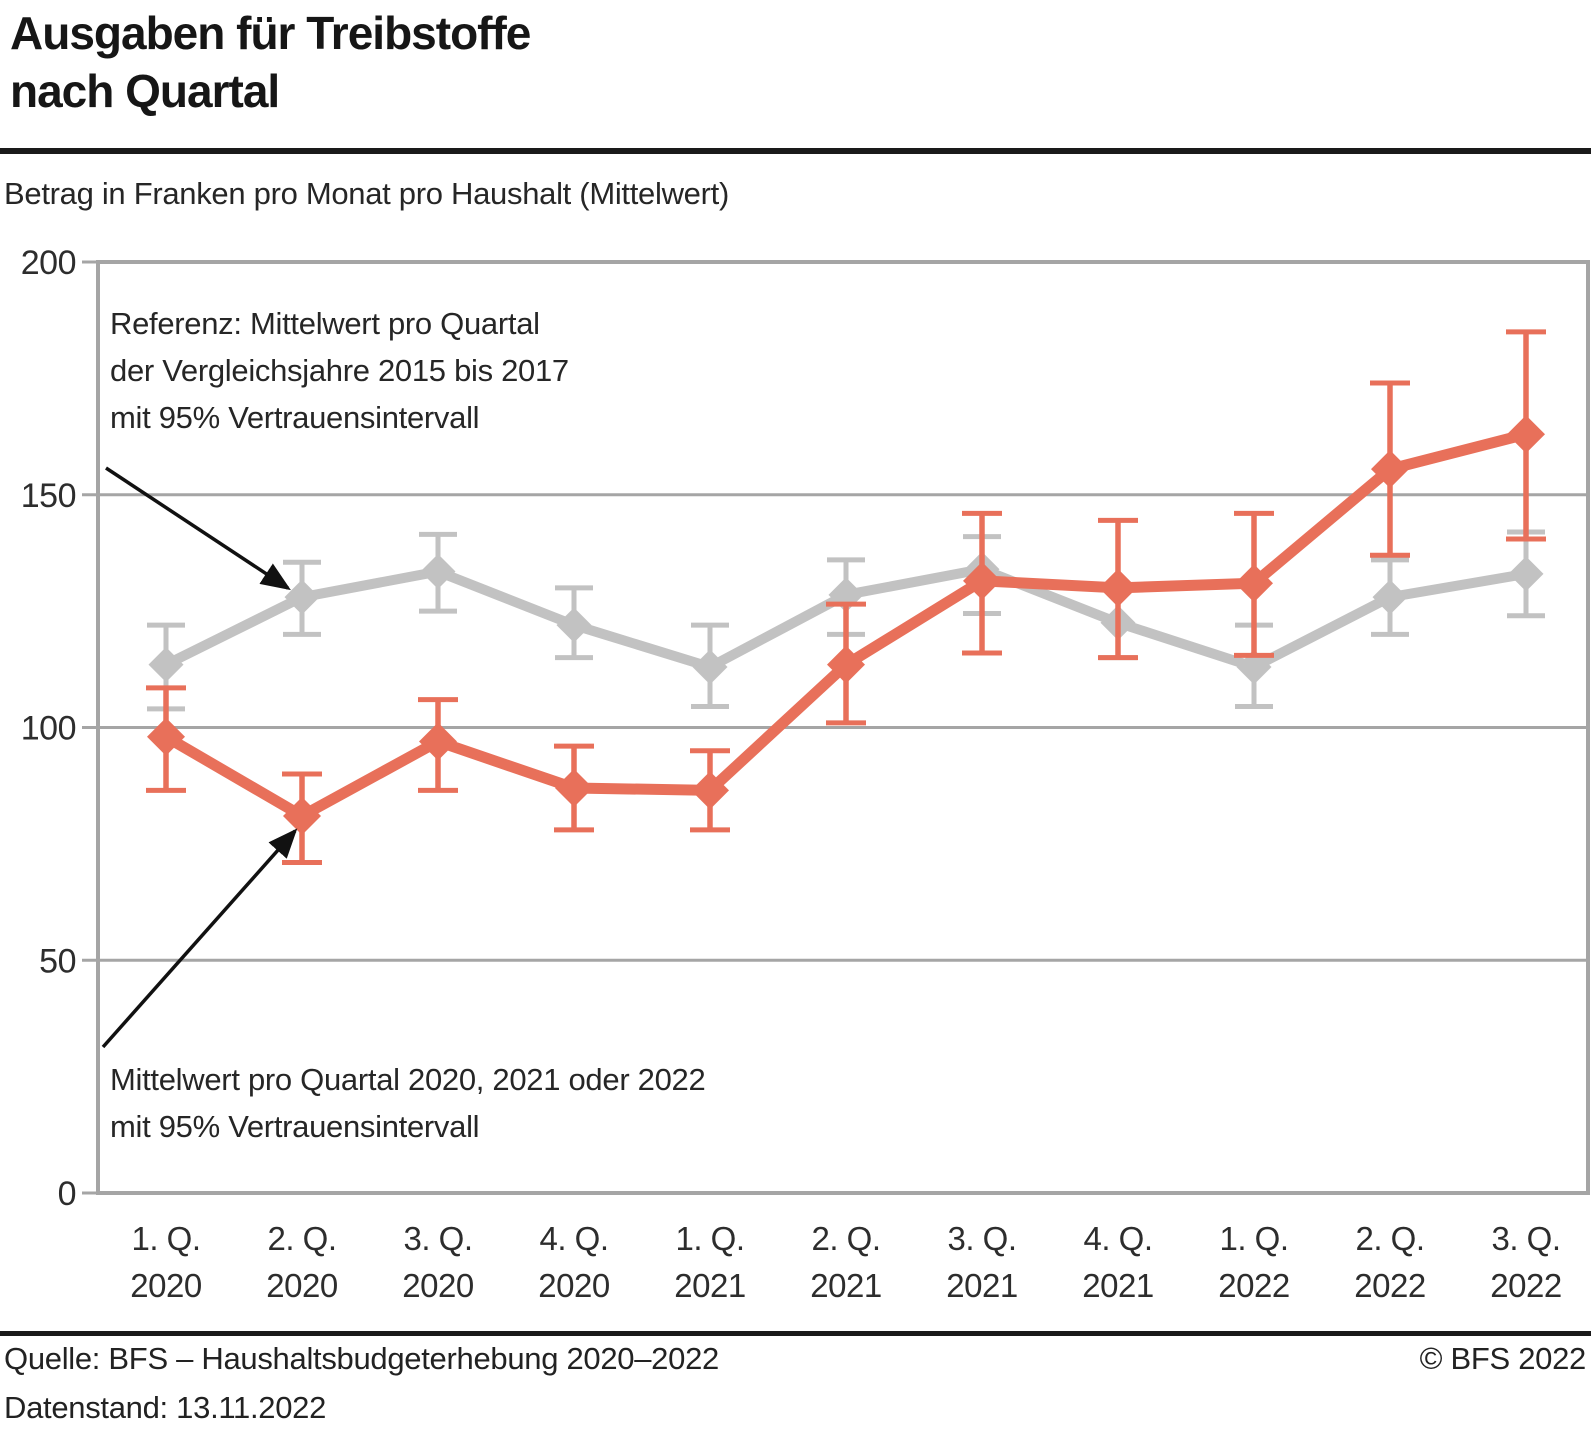 Image resolution: width=1591 pixels, height=1447 pixels. What do you see at coordinates (437, 1238) in the screenshot?
I see `x-tick-label-quarter-2: 3. Q.` at bounding box center [437, 1238].